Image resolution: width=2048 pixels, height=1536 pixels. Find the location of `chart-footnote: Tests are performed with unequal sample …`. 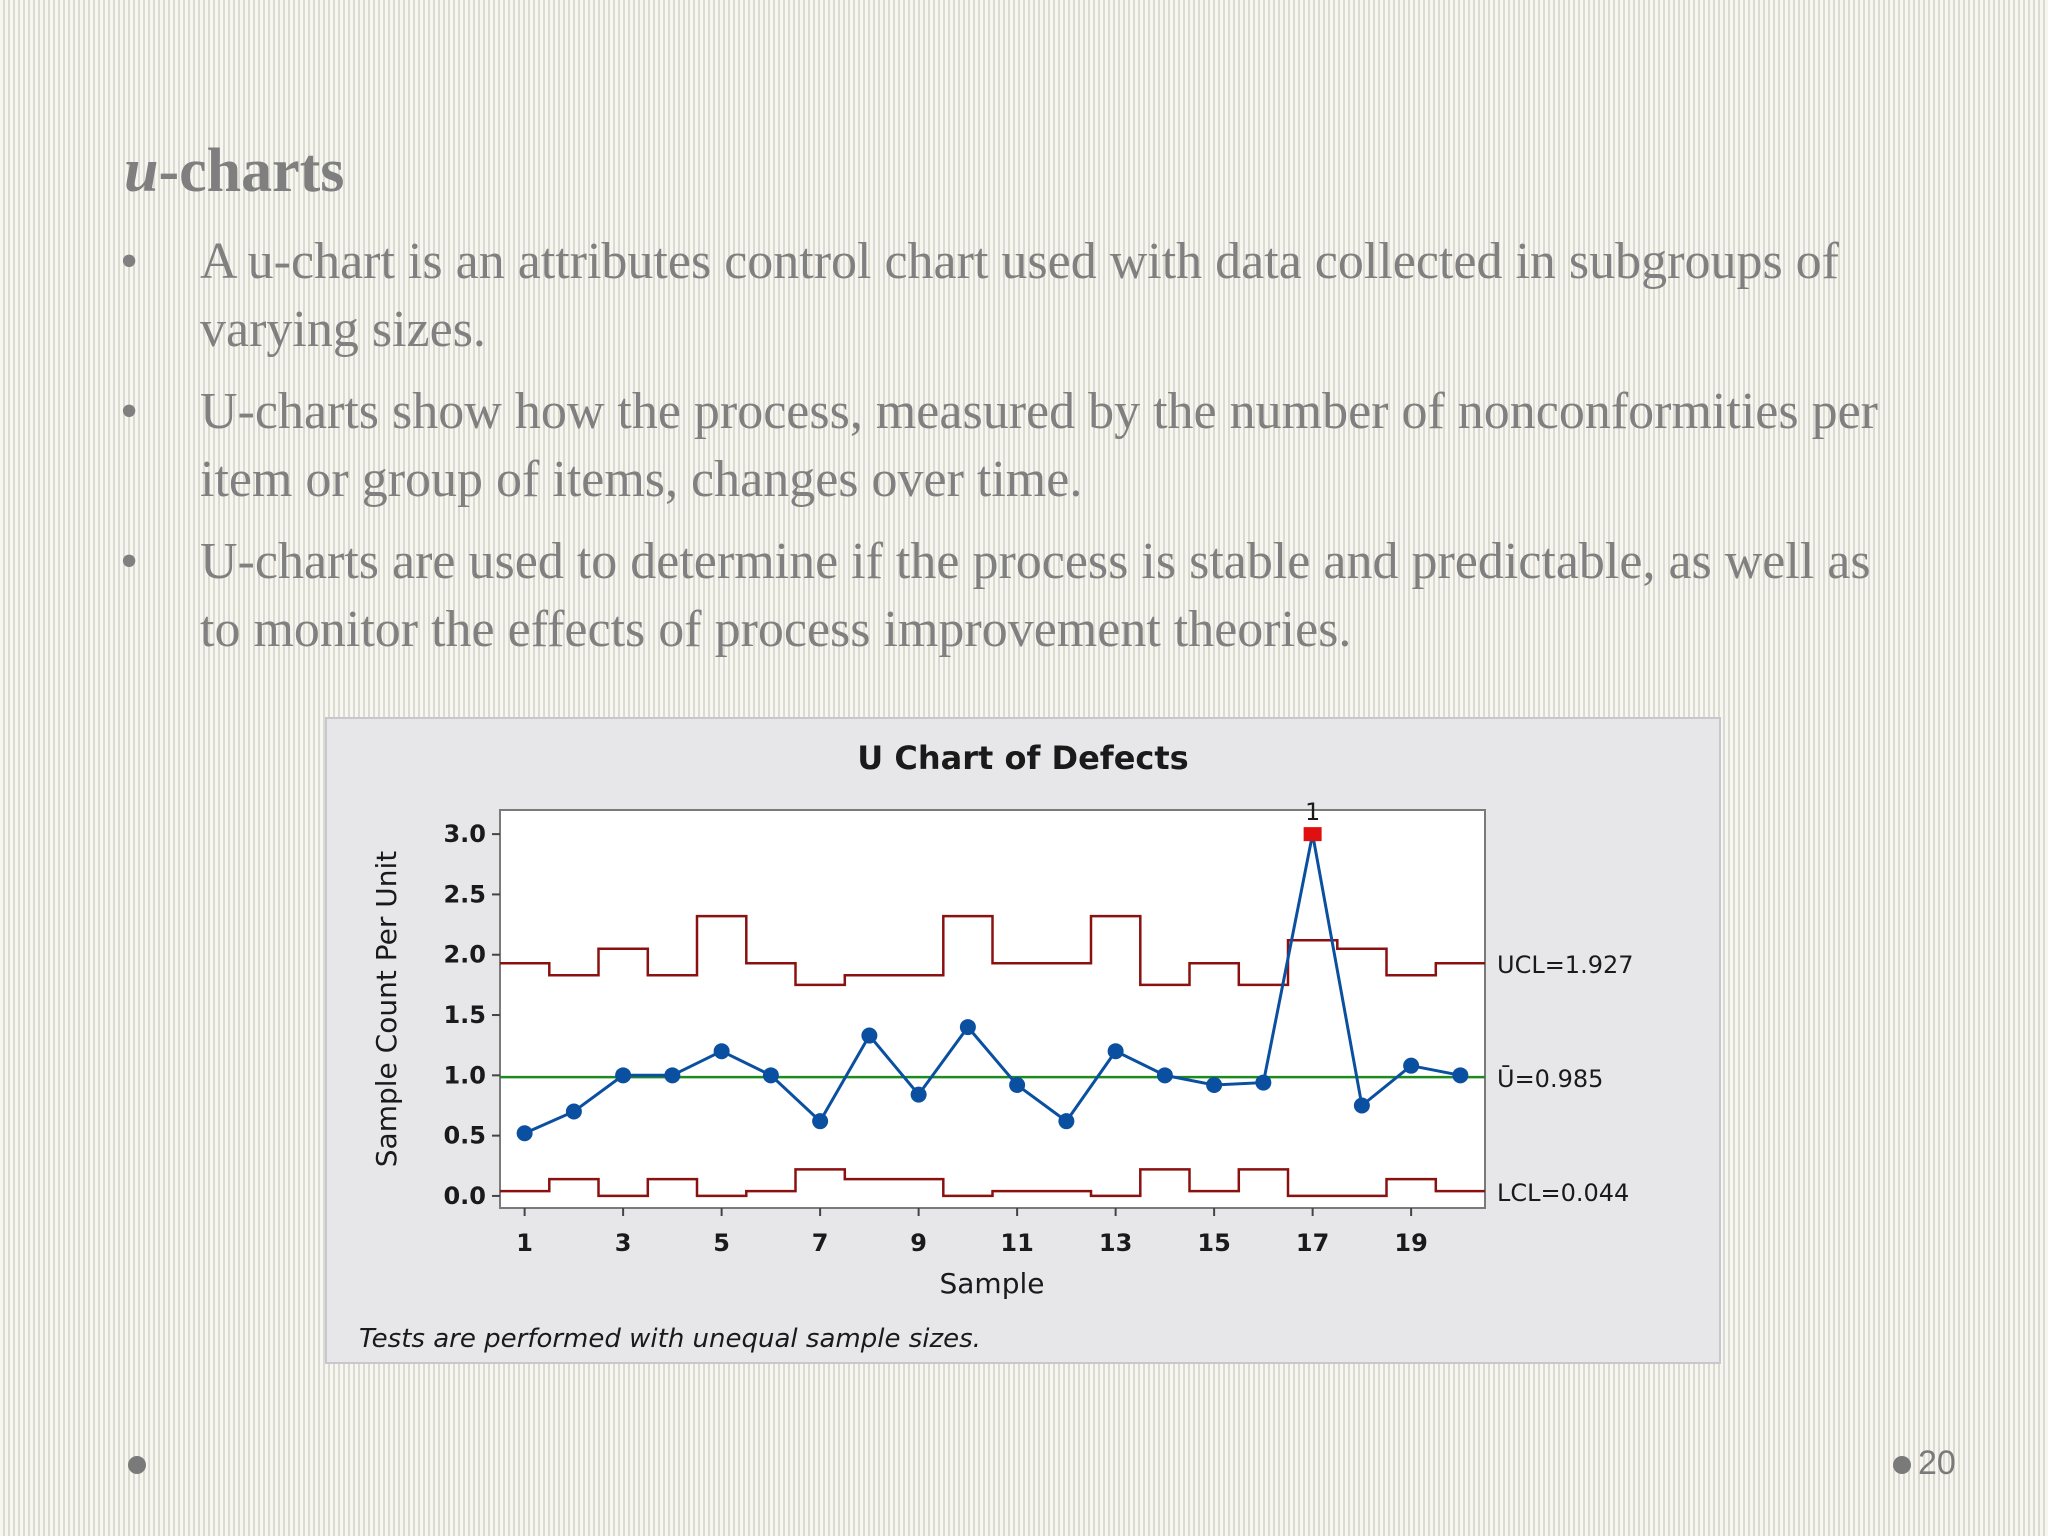

chart-footnote: Tests are performed with unequal sample … is located at coordinates (670, 1339).